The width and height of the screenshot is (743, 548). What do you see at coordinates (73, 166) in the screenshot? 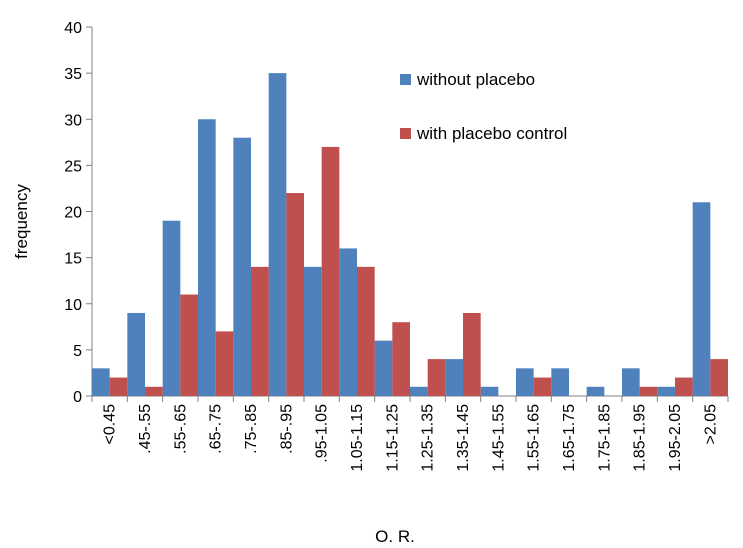
I see `y-tick-label: 25` at bounding box center [73, 166].